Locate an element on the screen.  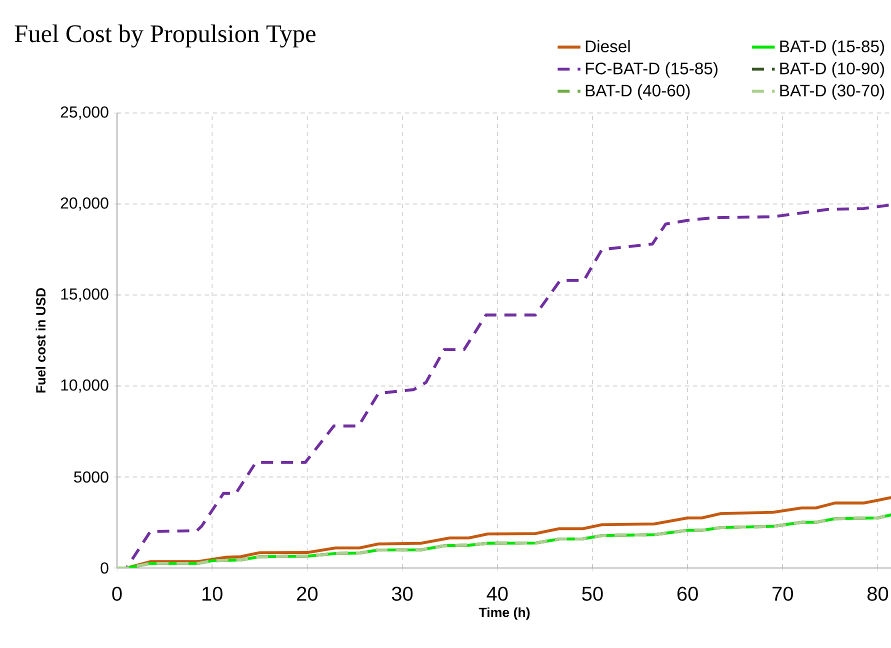
y-axis-title: Fuel cost in USD is located at coordinates (41, 340).